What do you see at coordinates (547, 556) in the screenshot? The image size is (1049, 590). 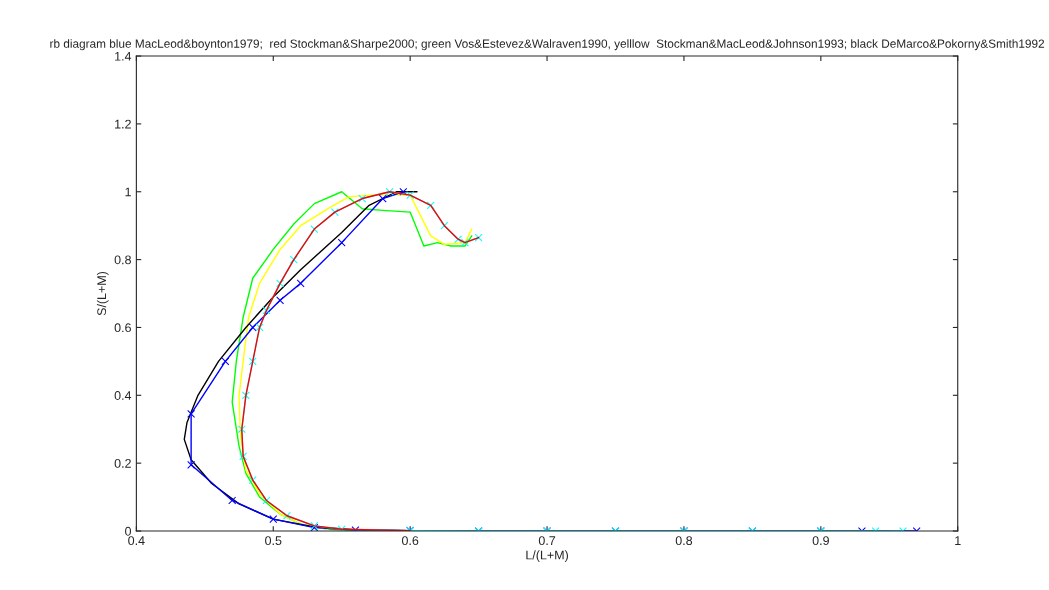 I see `x-axis-title: L/(L+M)` at bounding box center [547, 556].